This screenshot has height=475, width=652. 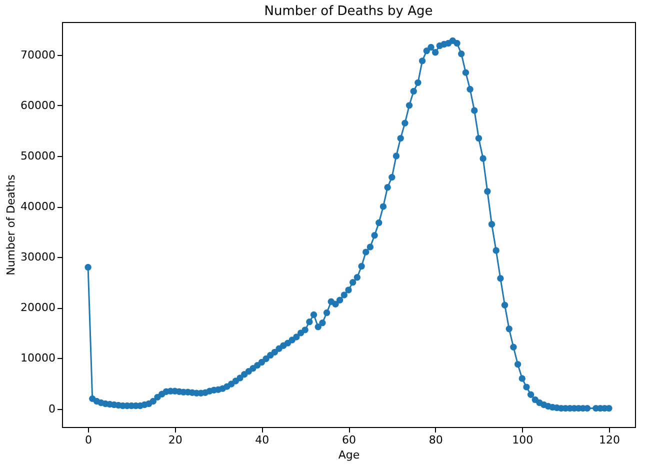 What do you see at coordinates (609, 440) in the screenshot?
I see `x-tick-label: 120` at bounding box center [609, 440].